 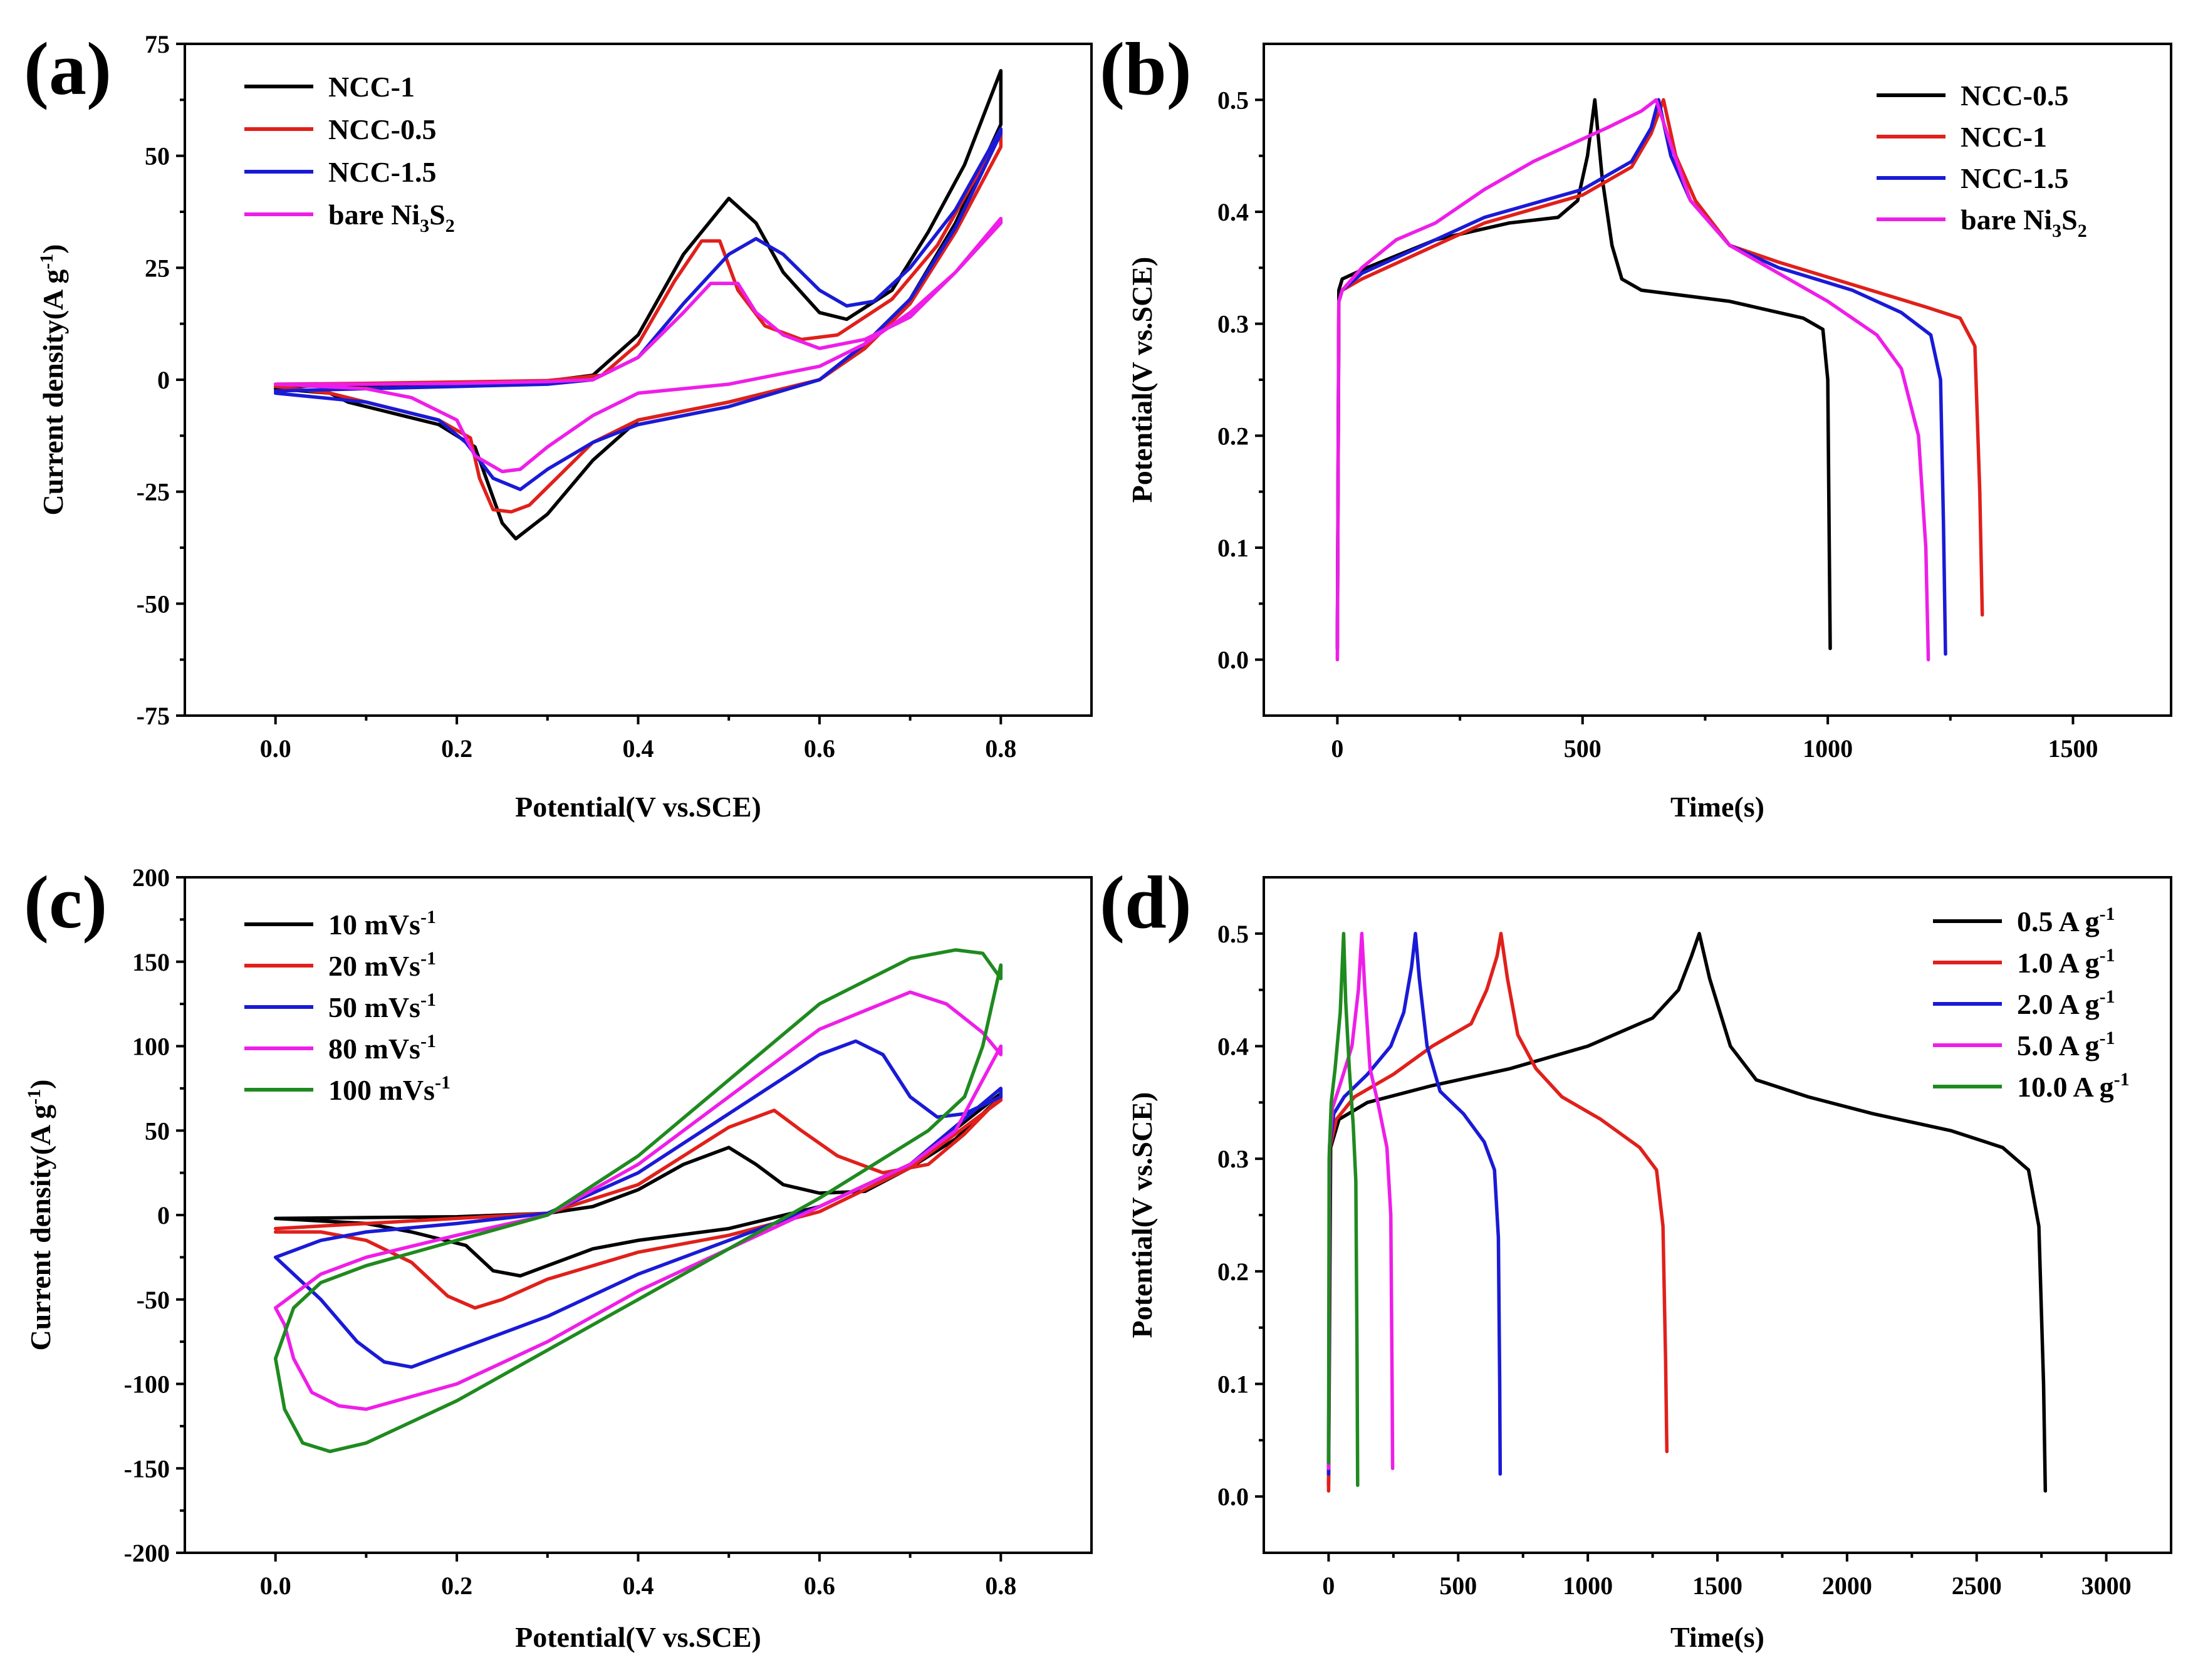 What do you see at coordinates (2066, 1045) in the screenshot?
I see `legend-label: 5.0 A g-1` at bounding box center [2066, 1045].